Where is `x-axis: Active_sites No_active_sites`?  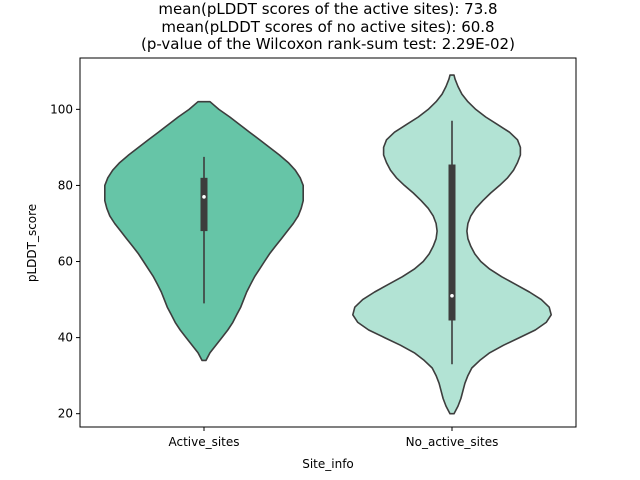
x-axis: Active_sites No_active_sites is located at coordinates (333, 438).